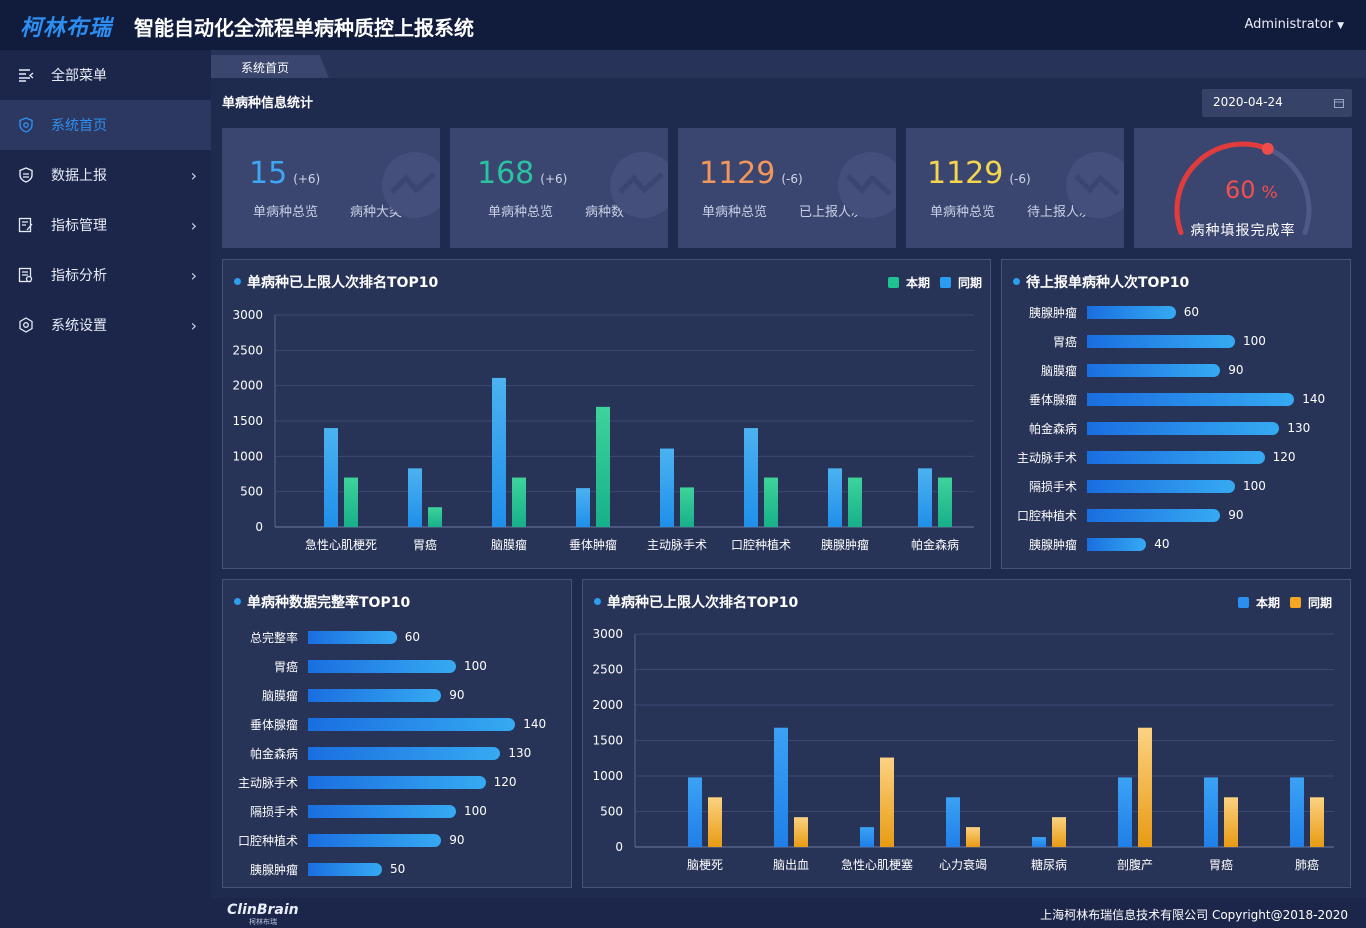 The width and height of the screenshot is (1366, 928). Describe the element at coordinates (1248, 102) in the screenshot. I see `date-value: 2020-04-24` at that location.